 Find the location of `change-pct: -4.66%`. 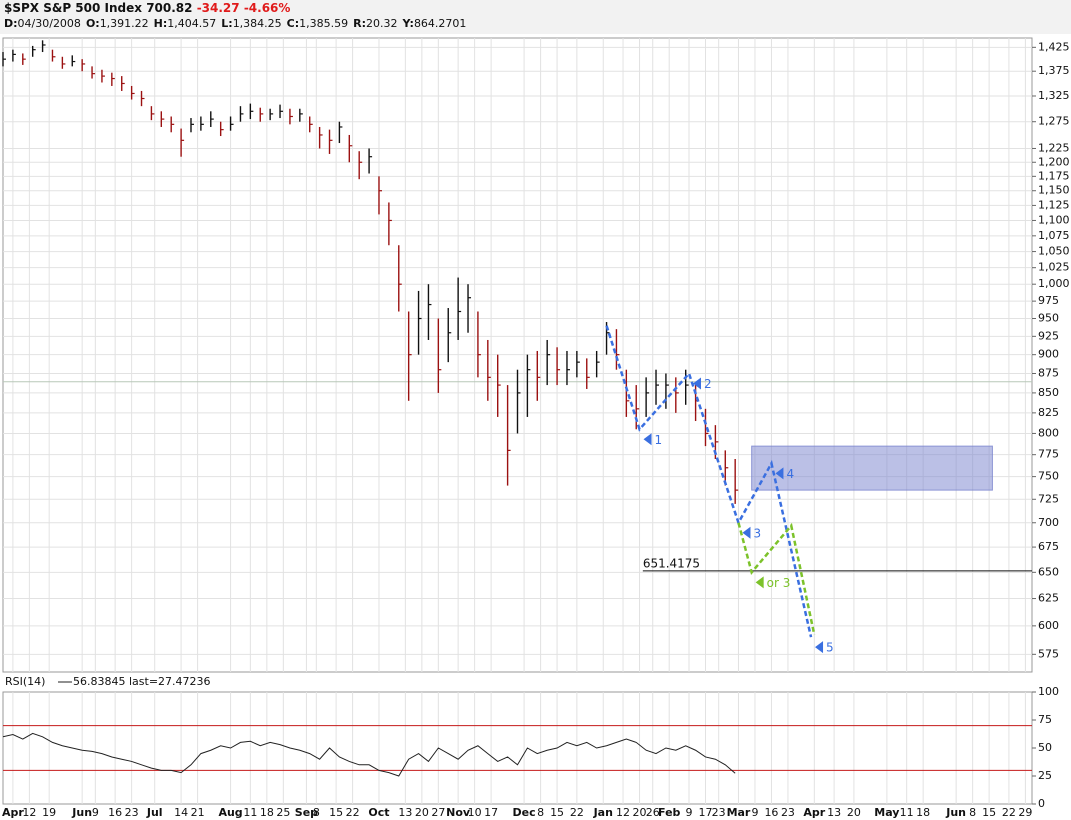

change-pct: -4.66% is located at coordinates (267, 8).